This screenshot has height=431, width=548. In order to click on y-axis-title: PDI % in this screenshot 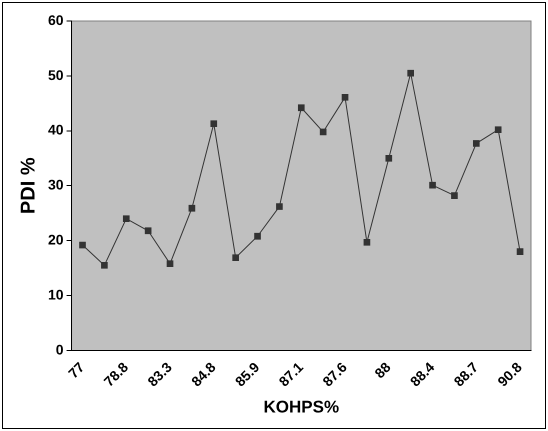, I will do `click(29, 185)`.